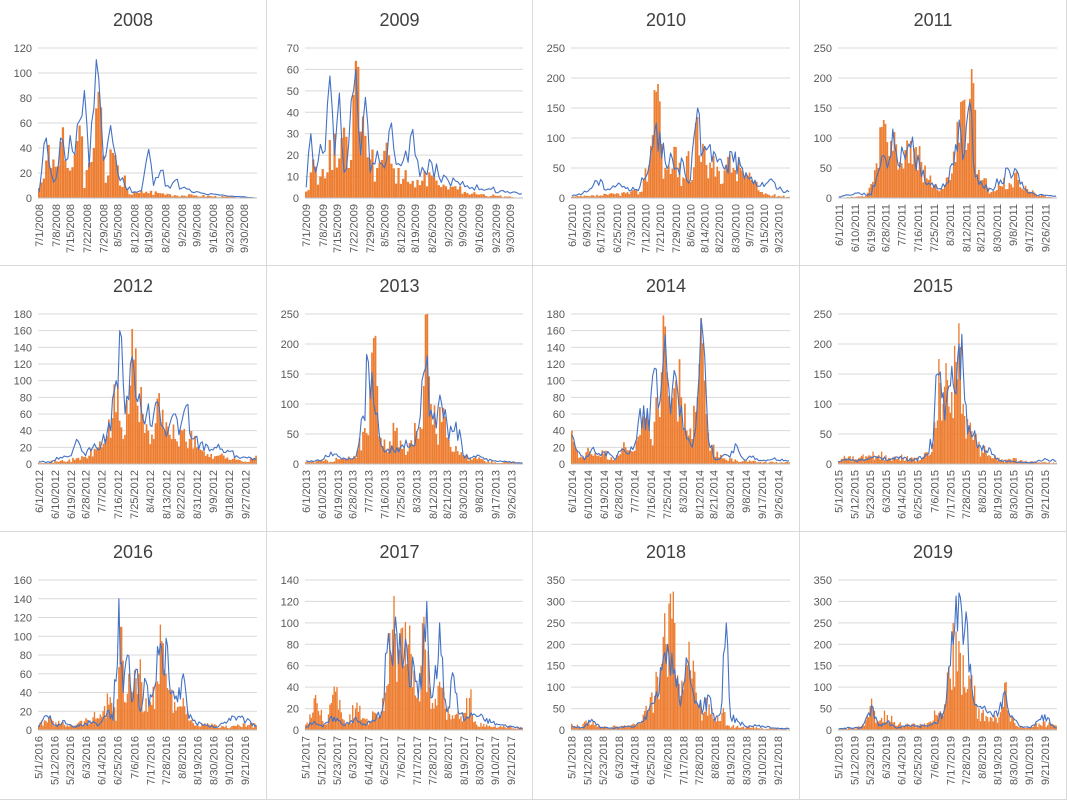 This screenshot has width=1067, height=800. What do you see at coordinates (399, 552) in the screenshot?
I see `chart-title: 2017` at bounding box center [399, 552].